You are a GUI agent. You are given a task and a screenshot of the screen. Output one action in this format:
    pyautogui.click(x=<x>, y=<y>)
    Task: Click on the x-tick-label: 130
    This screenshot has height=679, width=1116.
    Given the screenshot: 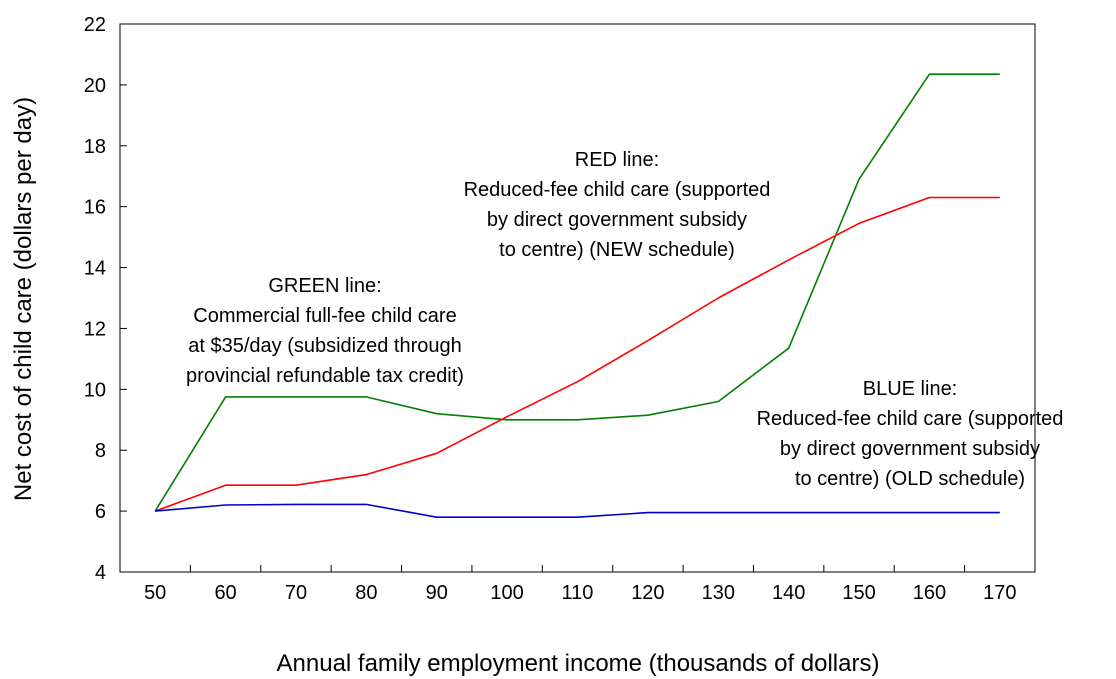 What is the action you would take?
    pyautogui.click(x=718, y=593)
    